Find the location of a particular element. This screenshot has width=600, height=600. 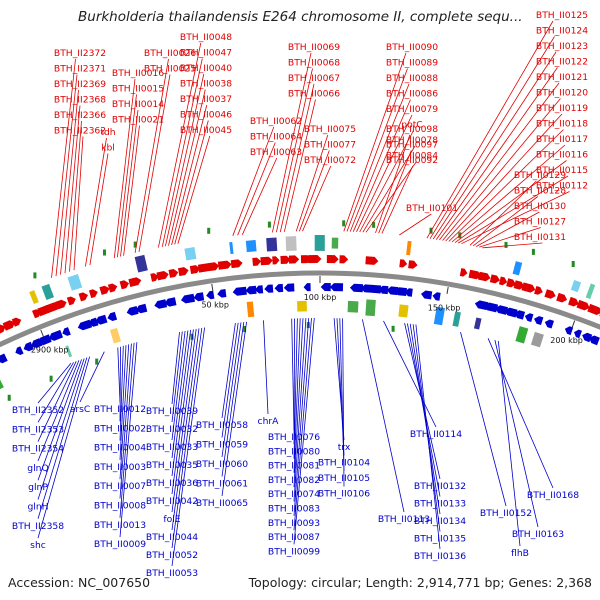

reverse-gene-label: BTH_II0060 is located at coordinates (222, 464).